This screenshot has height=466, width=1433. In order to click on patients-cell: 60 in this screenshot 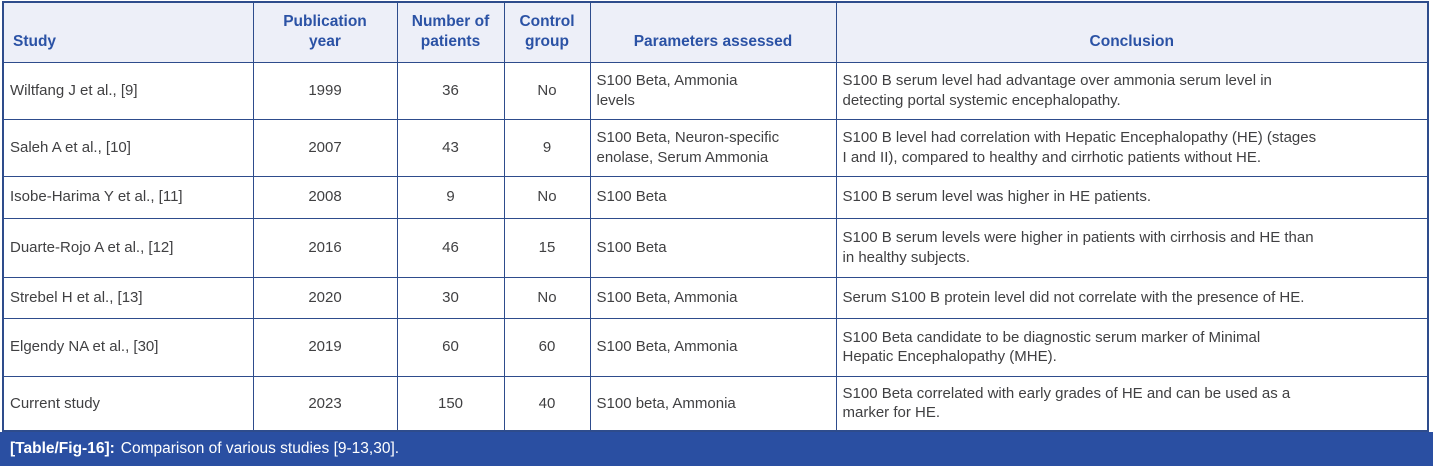, I will do `click(450, 347)`.